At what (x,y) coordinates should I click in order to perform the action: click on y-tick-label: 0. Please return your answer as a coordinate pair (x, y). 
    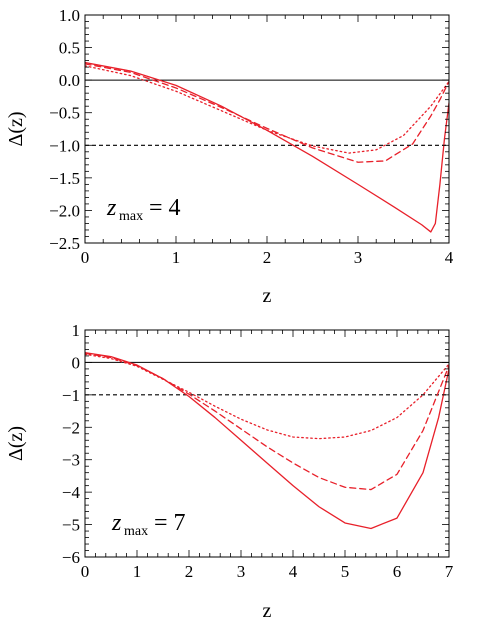
    Looking at the image, I should click on (76, 362).